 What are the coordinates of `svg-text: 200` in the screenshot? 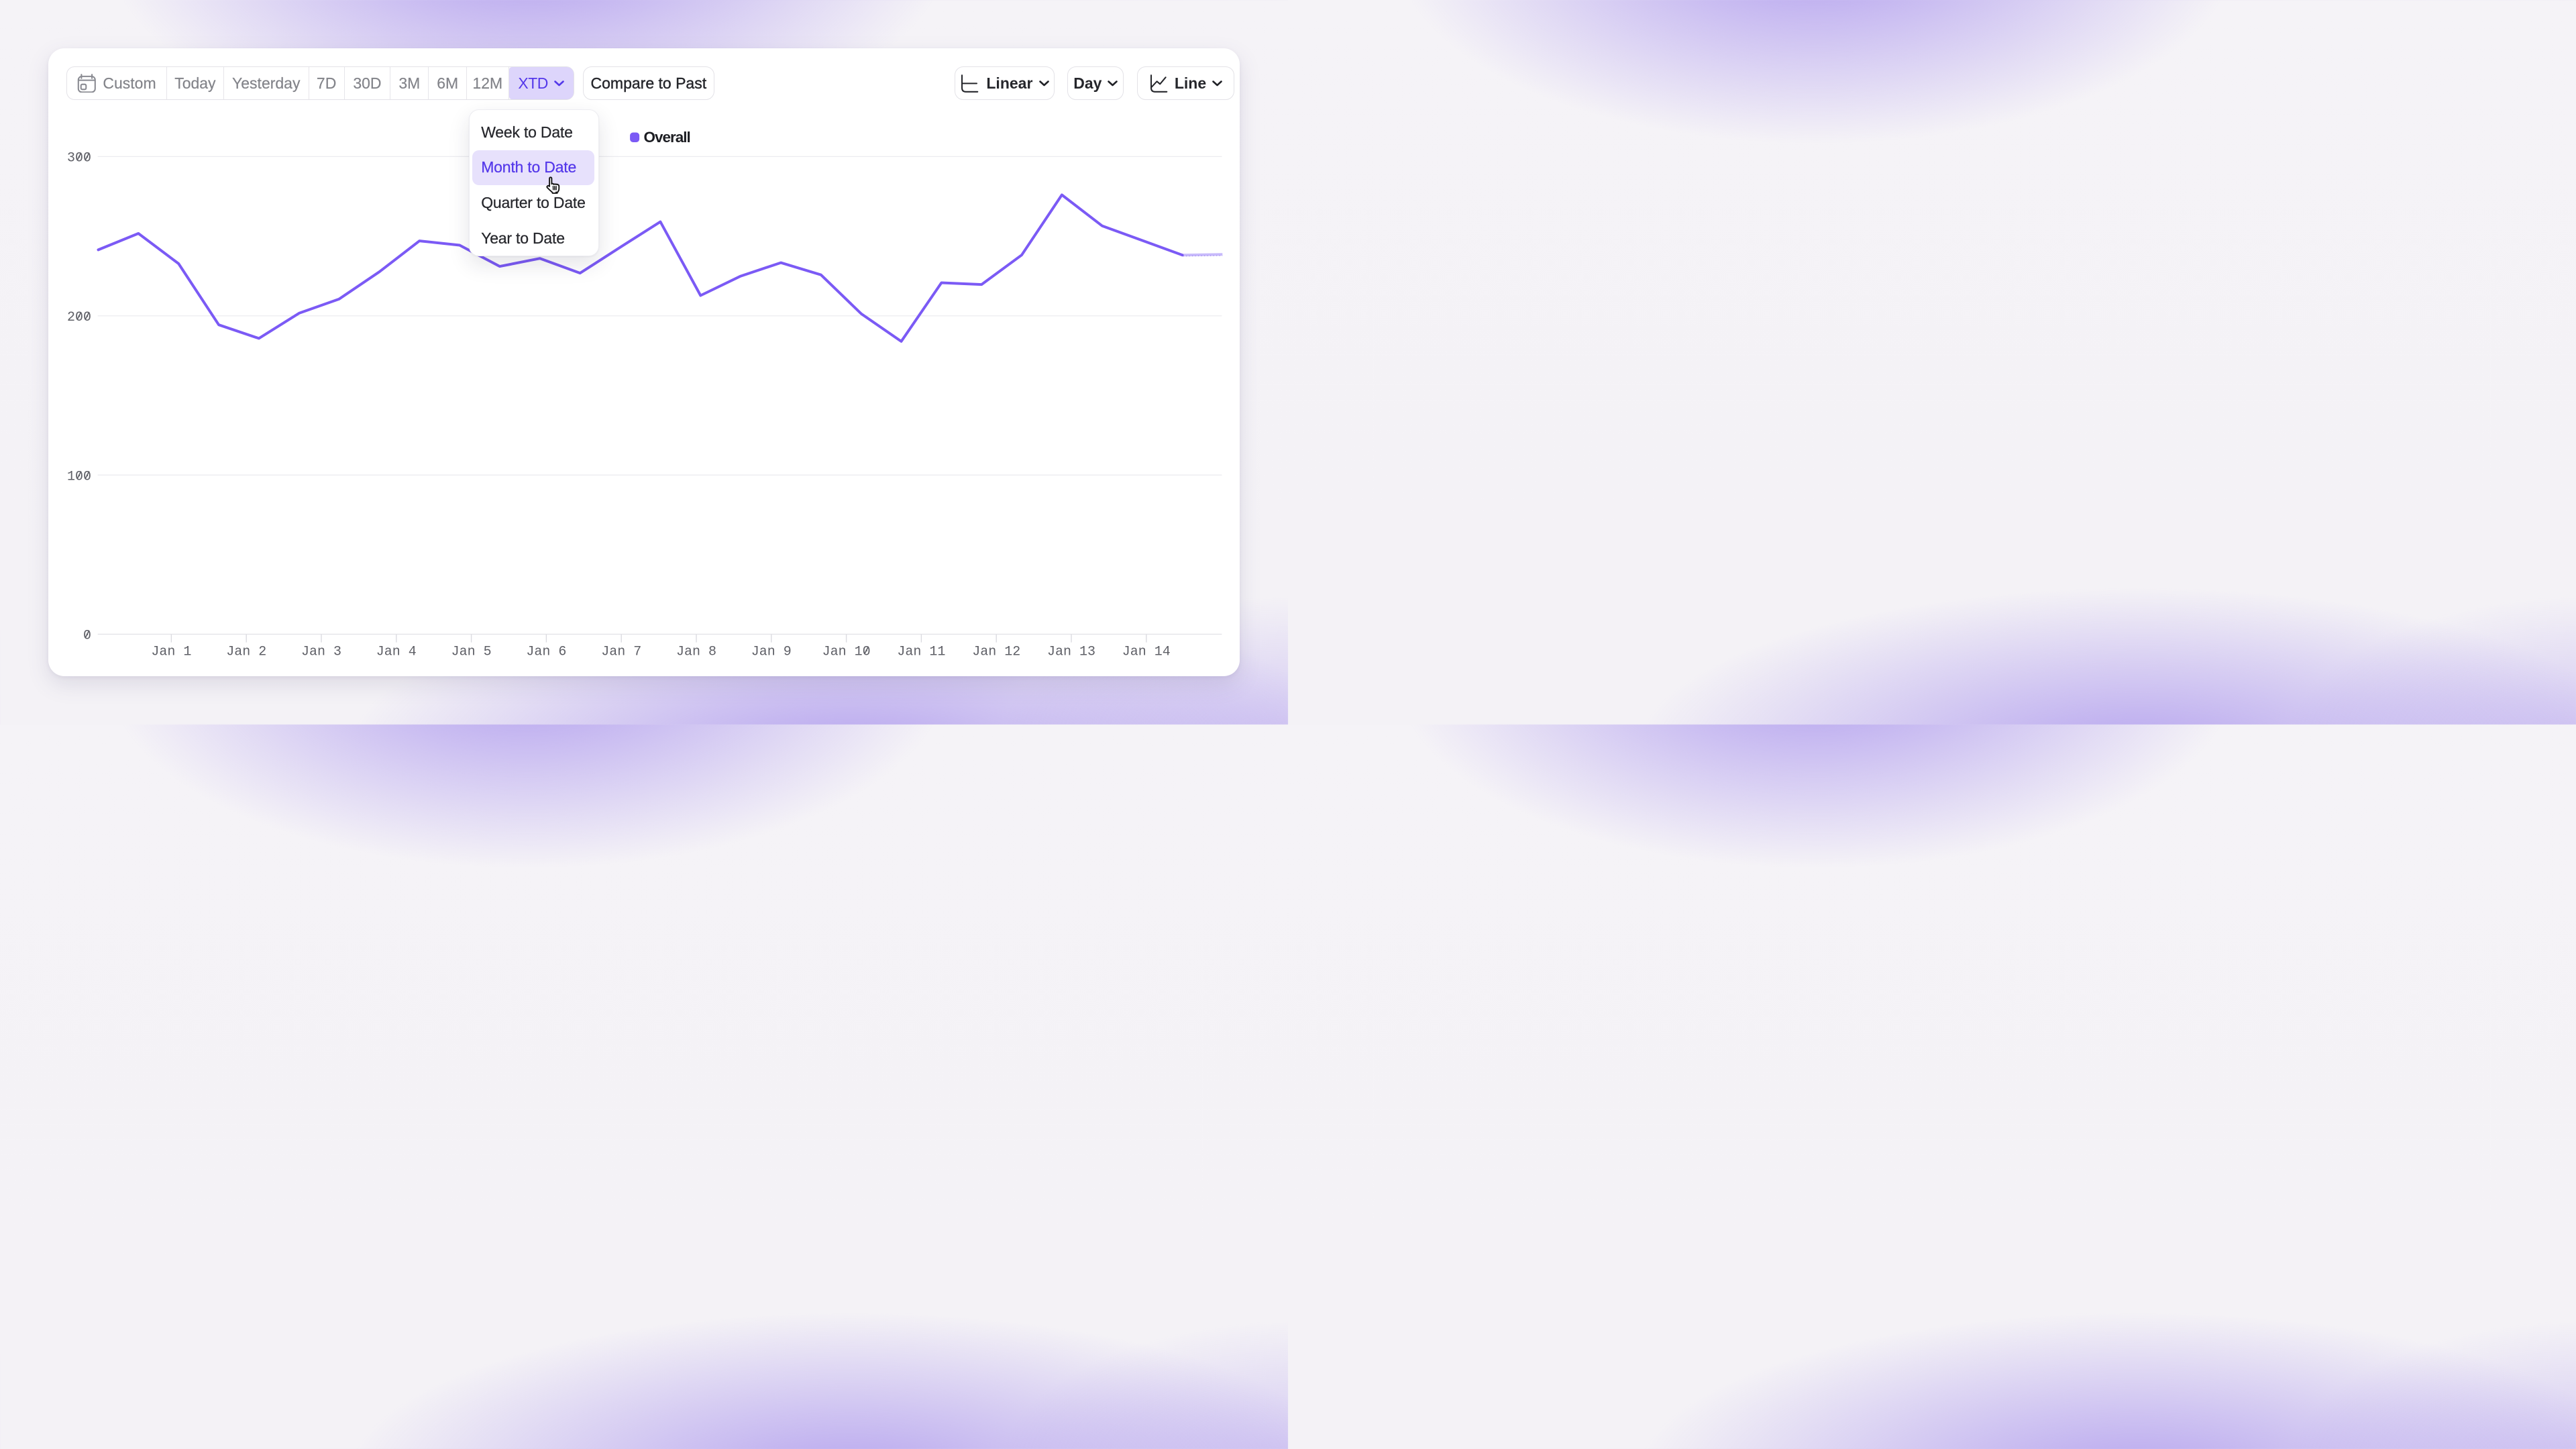 It's located at (79, 317).